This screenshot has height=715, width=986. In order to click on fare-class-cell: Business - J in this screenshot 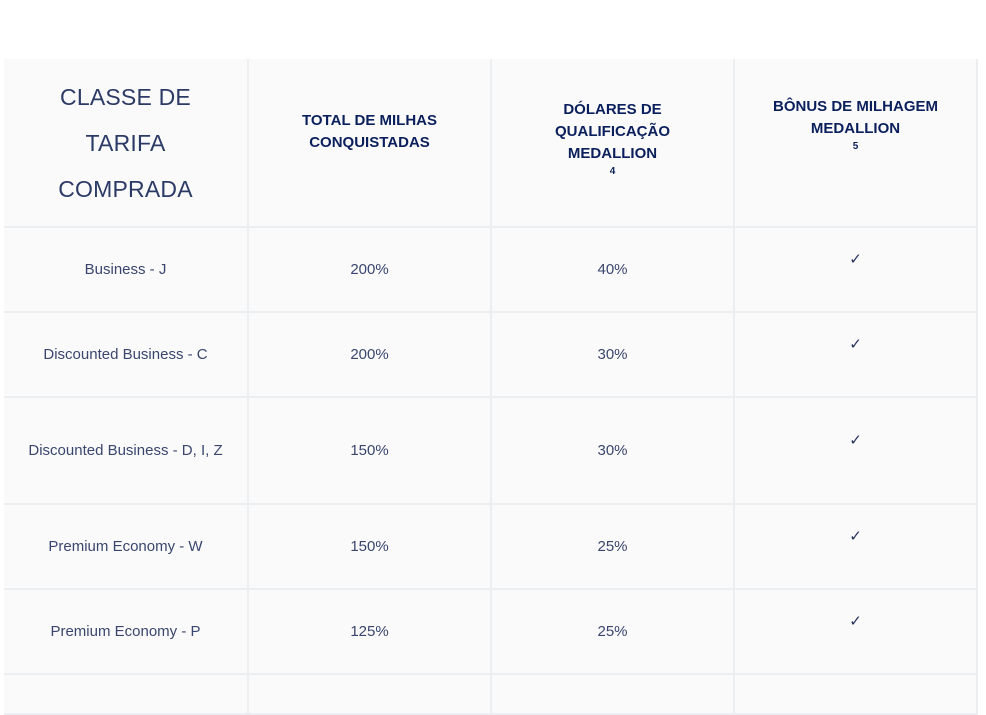, I will do `click(126, 269)`.